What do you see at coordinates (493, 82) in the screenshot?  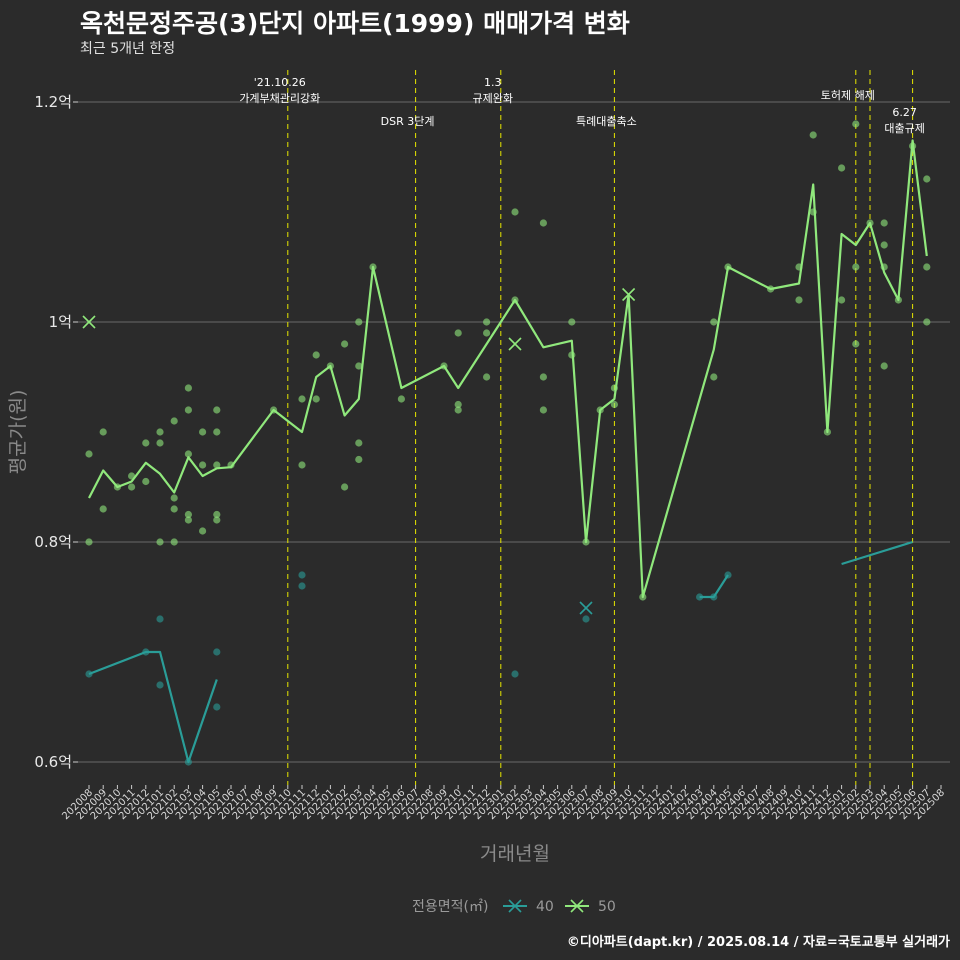 I see `event-label: 1.3` at bounding box center [493, 82].